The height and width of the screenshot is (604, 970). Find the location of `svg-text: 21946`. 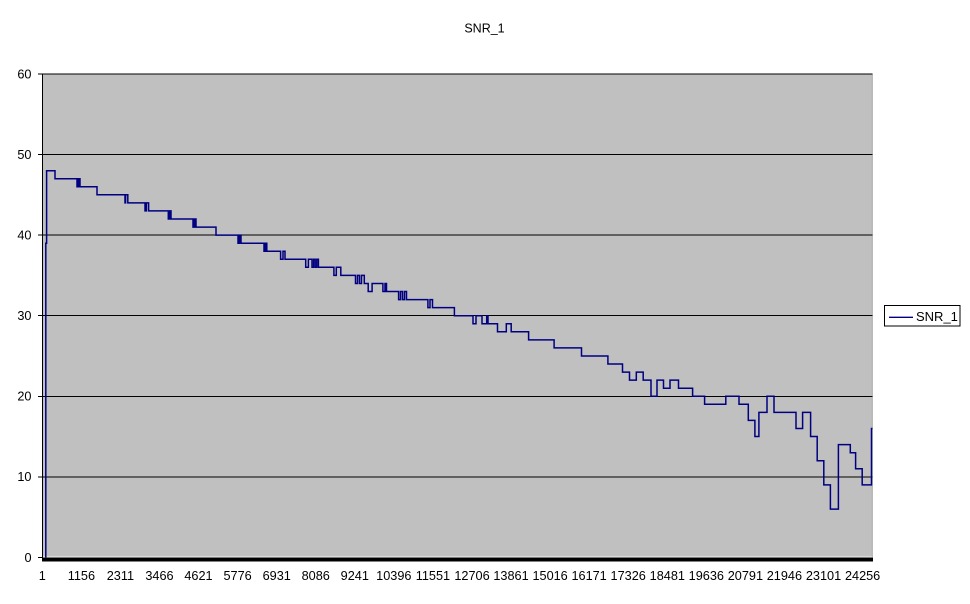

svg-text: 21946 is located at coordinates (784, 576).